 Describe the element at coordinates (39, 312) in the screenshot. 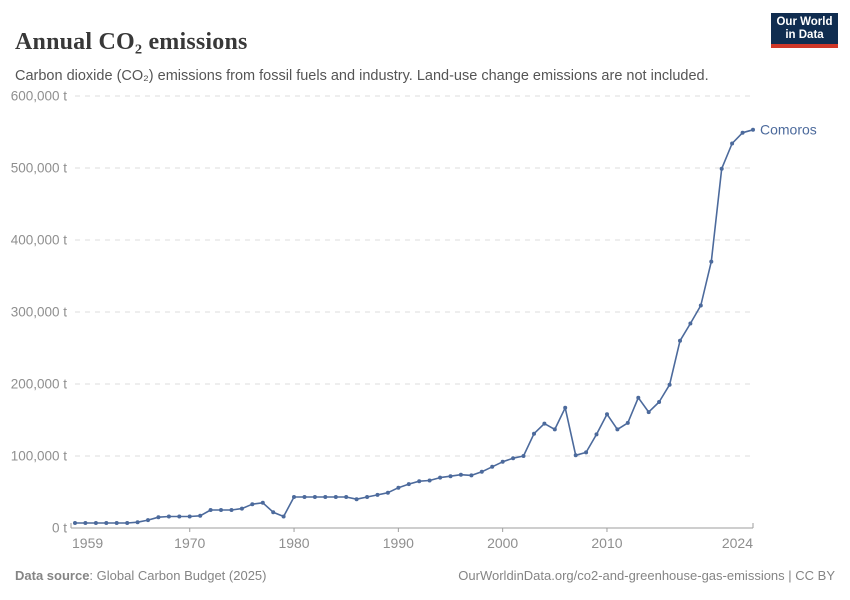

I see `y-axis-tick-label: 300,000 t` at that location.